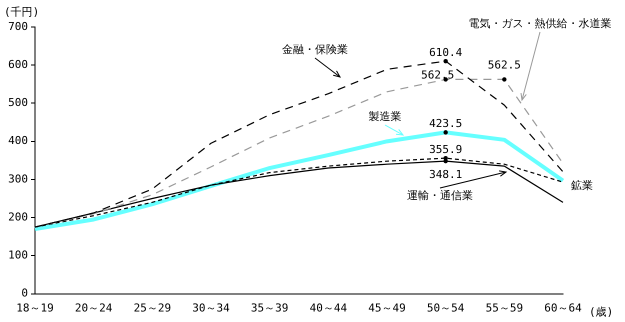 This screenshot has width=625, height=322. I want to click on x-tick-label: 20～24, so click(93, 307).